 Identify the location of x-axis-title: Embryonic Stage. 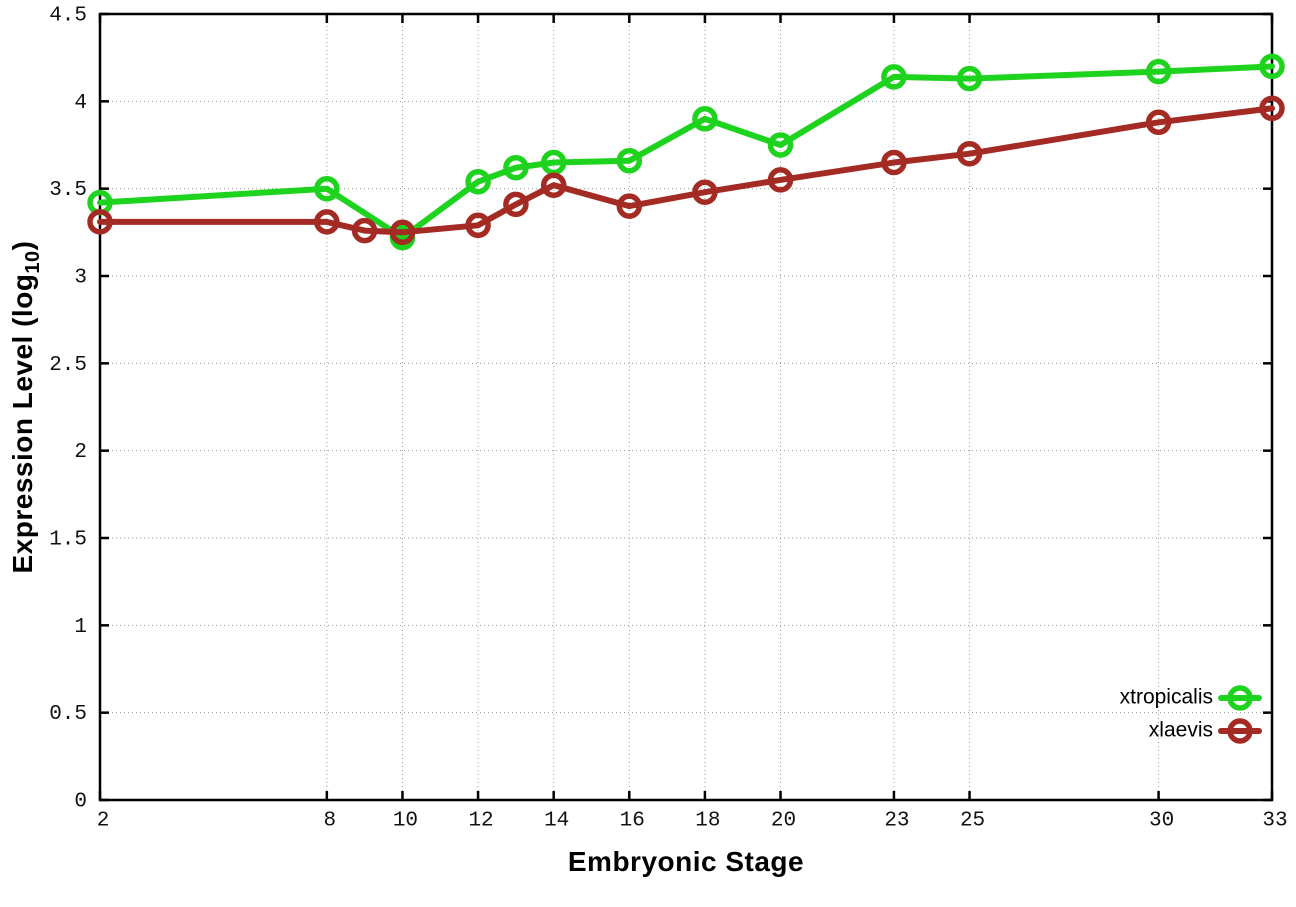
(686, 861).